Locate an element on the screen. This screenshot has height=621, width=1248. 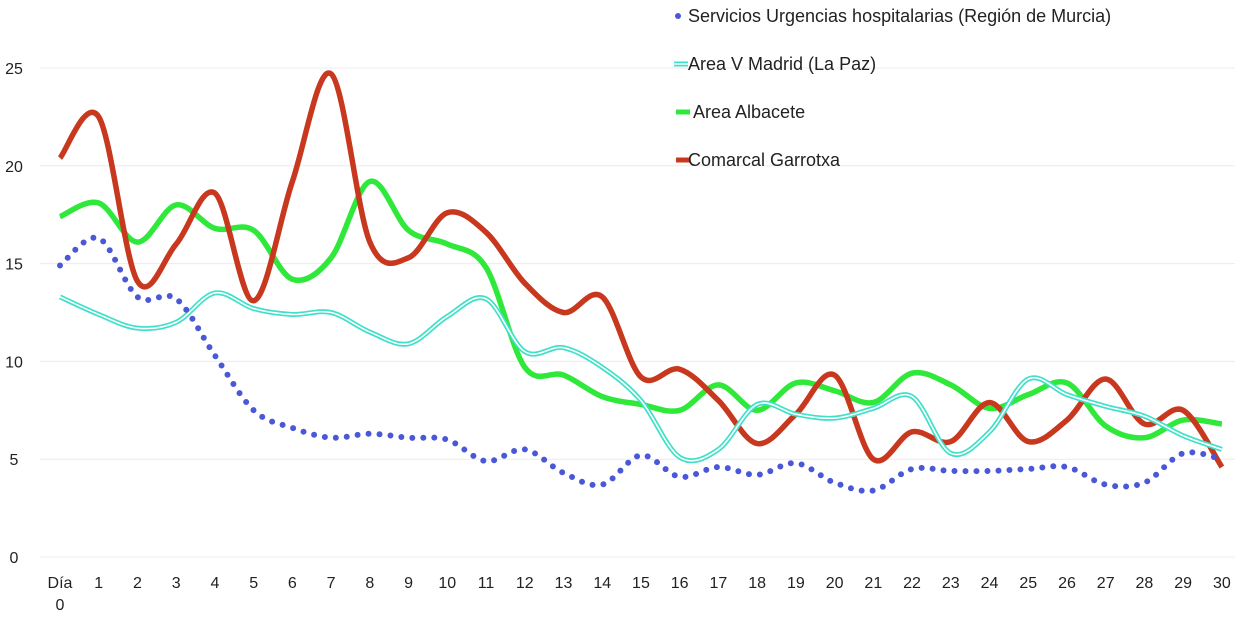
x-tick-label: 9 is located at coordinates (408, 583).